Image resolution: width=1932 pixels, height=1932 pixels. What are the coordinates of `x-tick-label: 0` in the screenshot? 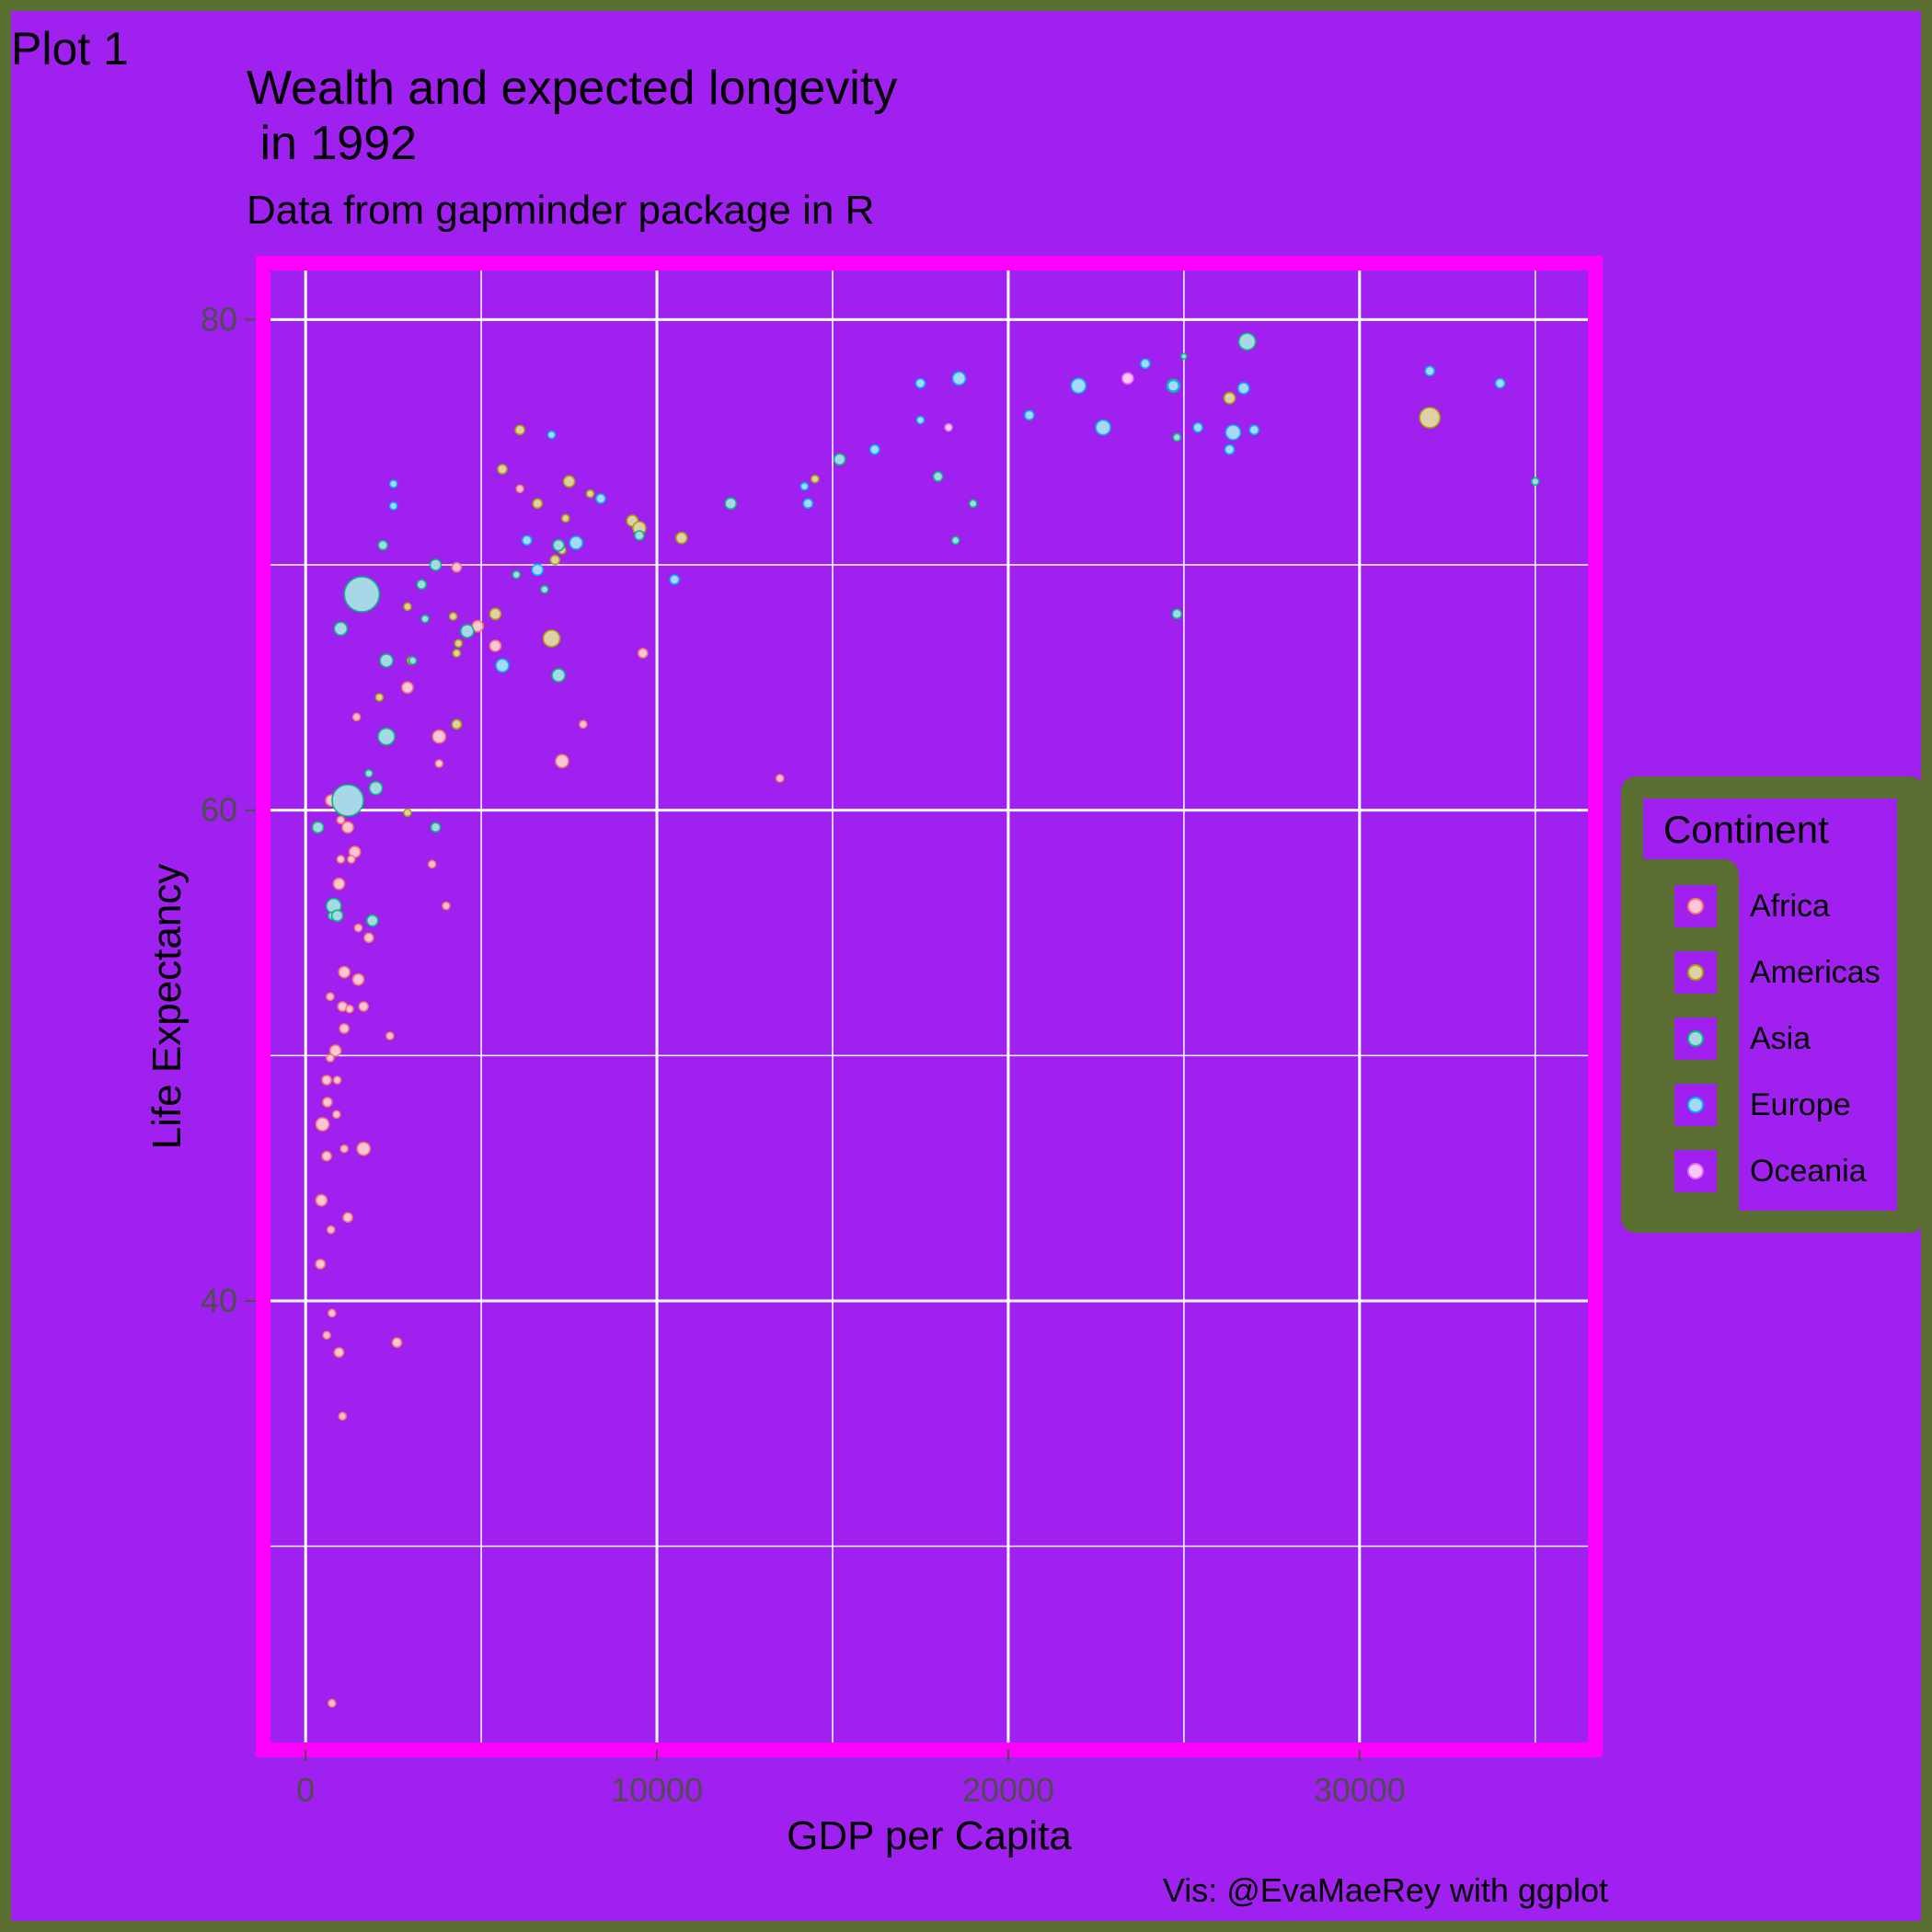 It's located at (305, 1790).